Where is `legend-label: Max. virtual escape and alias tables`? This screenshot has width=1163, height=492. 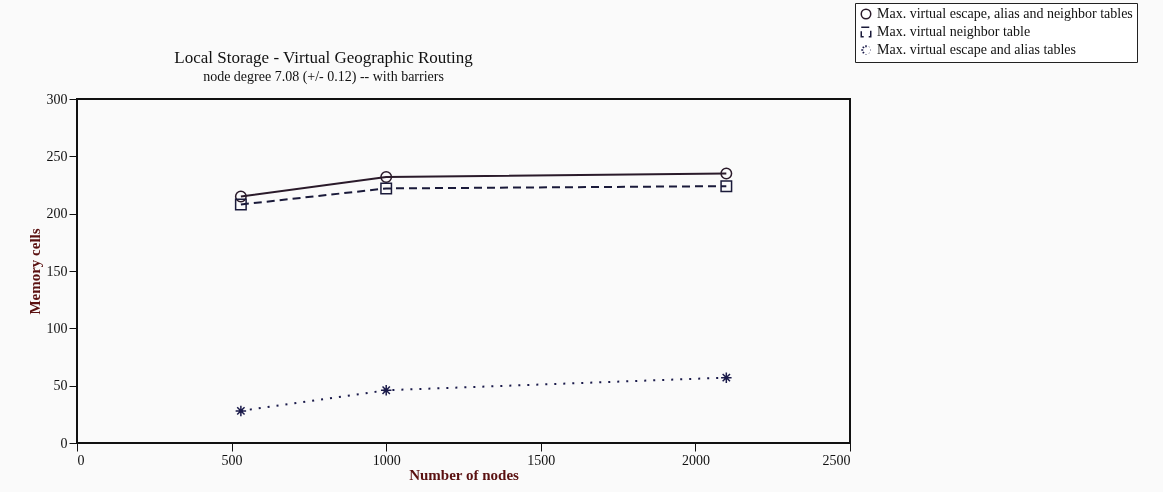 legend-label: Max. virtual escape and alias tables is located at coordinates (977, 49).